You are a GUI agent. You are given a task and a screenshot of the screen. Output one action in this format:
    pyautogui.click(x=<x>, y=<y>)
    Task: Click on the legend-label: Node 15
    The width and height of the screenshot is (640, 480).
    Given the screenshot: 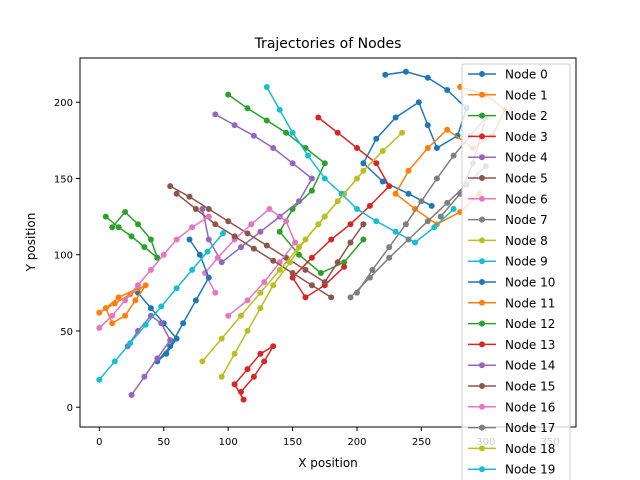 What is the action you would take?
    pyautogui.click(x=530, y=387)
    